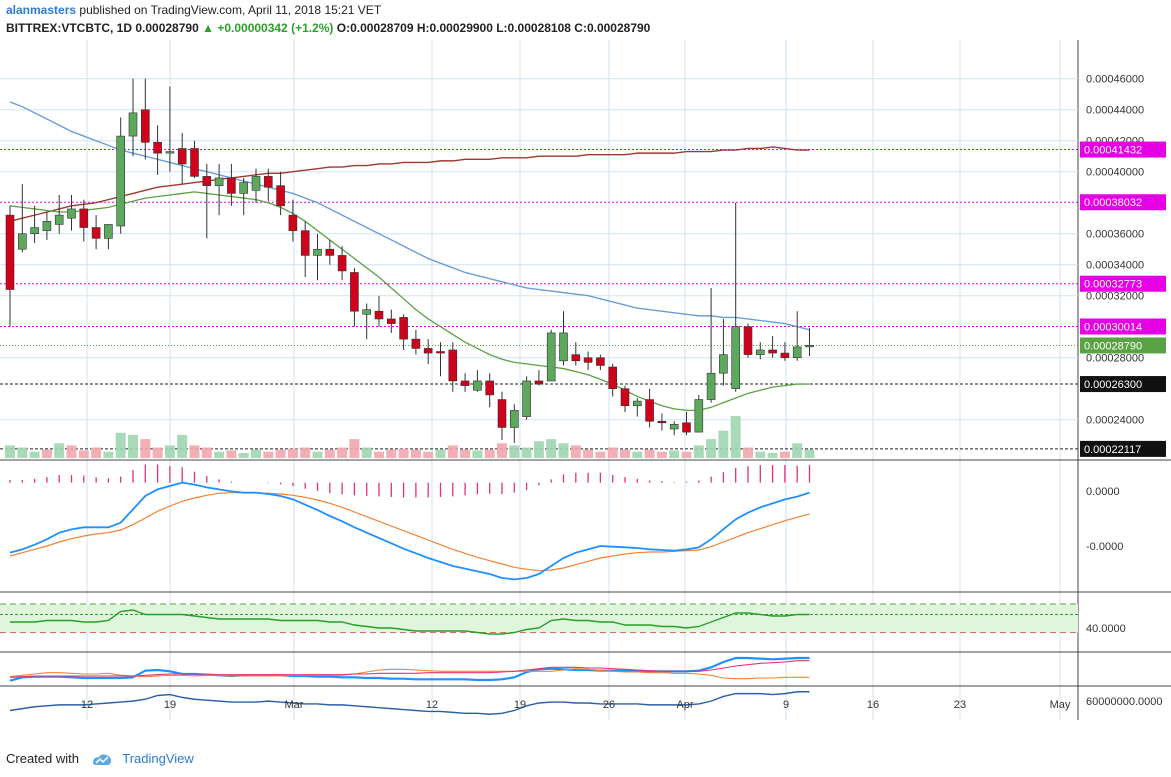  I want to click on tradingview-brand: TradingView, so click(158, 758).